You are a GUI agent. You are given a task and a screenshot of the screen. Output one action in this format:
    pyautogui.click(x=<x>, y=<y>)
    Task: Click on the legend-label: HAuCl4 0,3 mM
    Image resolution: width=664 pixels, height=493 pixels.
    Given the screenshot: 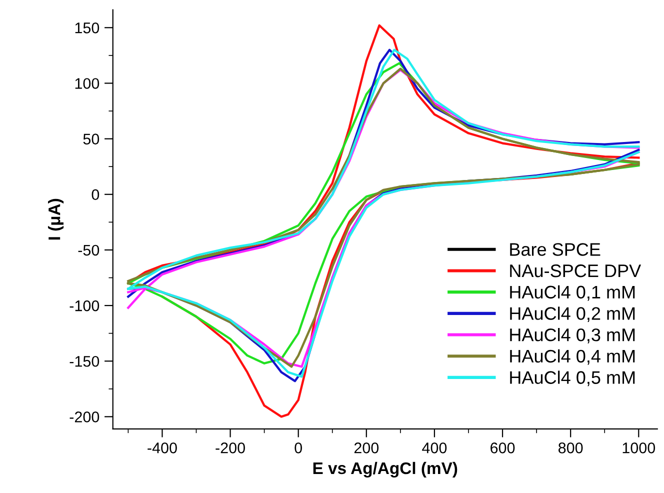 What is the action you would take?
    pyautogui.click(x=572, y=336)
    